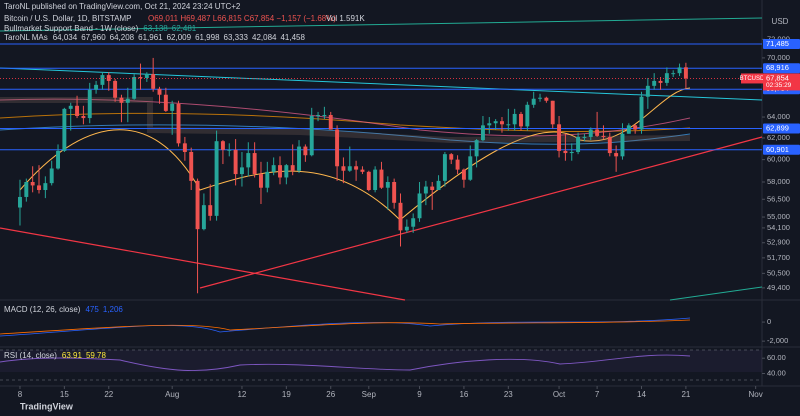 The height and width of the screenshot is (416, 800). Describe the element at coordinates (778, 227) in the screenshot. I see `y-tick-label: 54,100` at that location.